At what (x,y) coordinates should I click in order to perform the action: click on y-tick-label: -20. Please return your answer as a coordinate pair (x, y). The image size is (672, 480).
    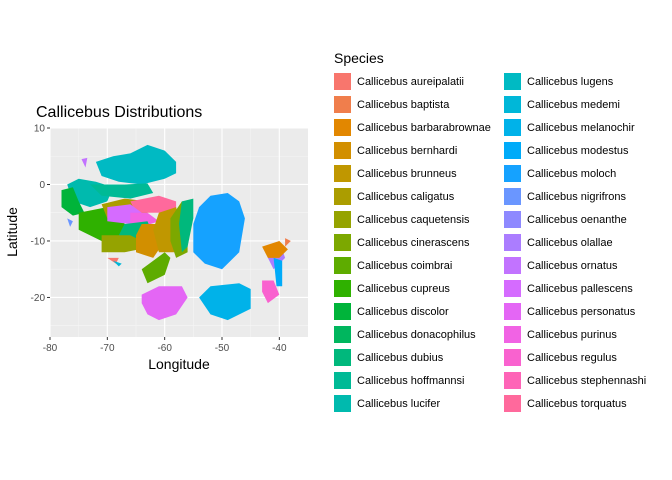
    Looking at the image, I should click on (38, 298).